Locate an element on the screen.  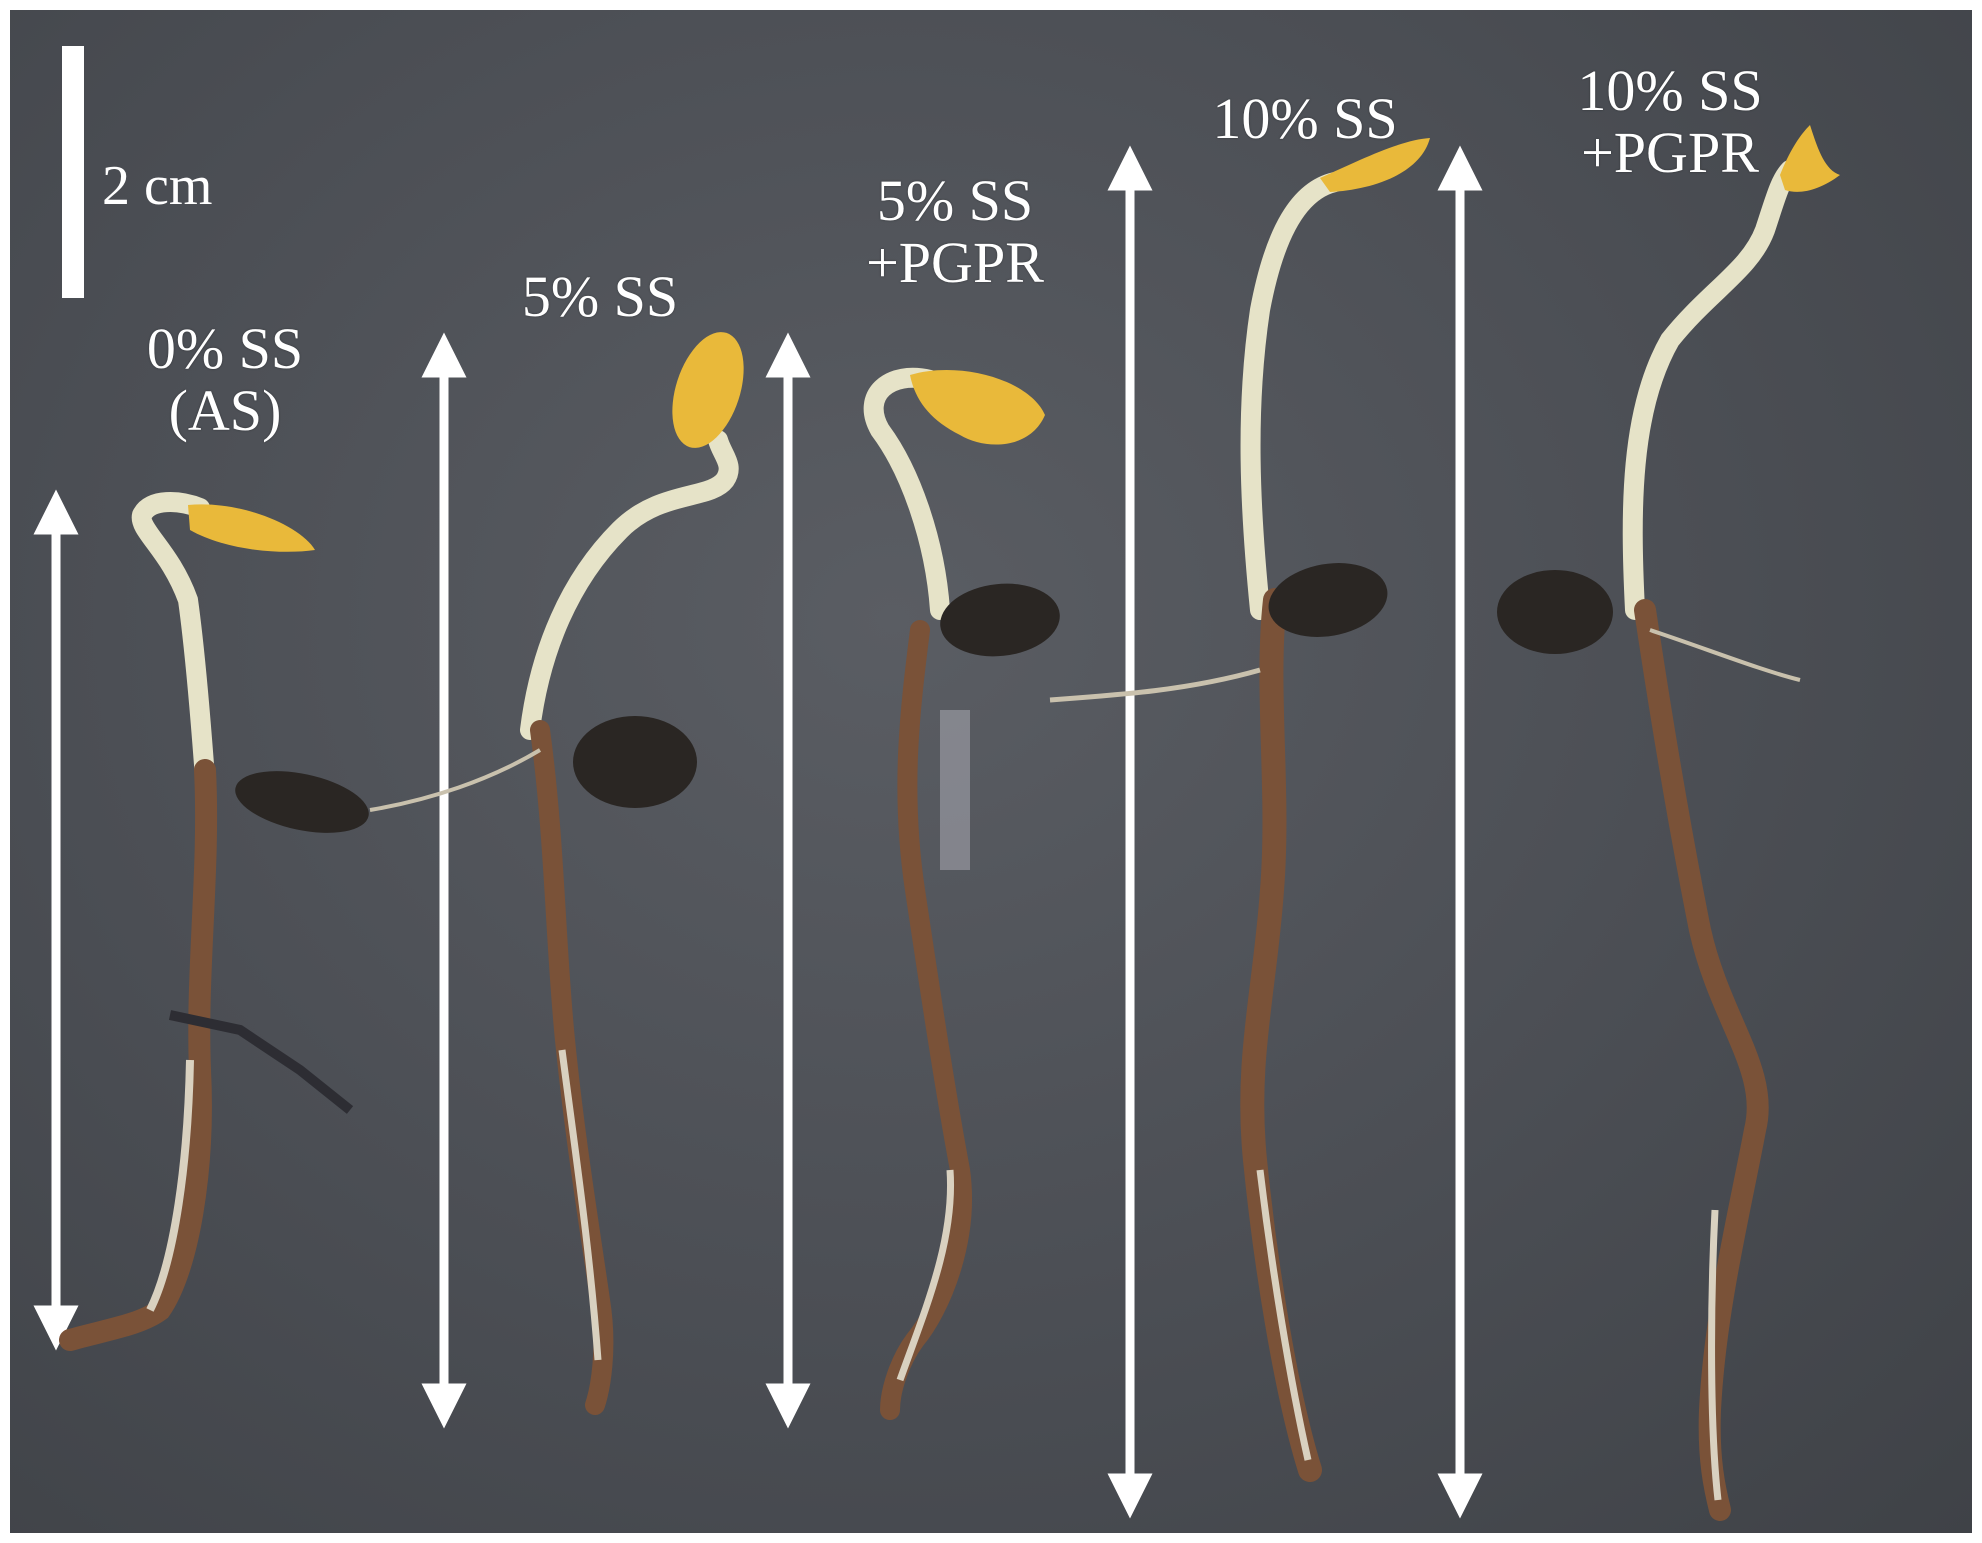
label-0pct-ss: 0% SS (AS) is located at coordinates (225, 380).